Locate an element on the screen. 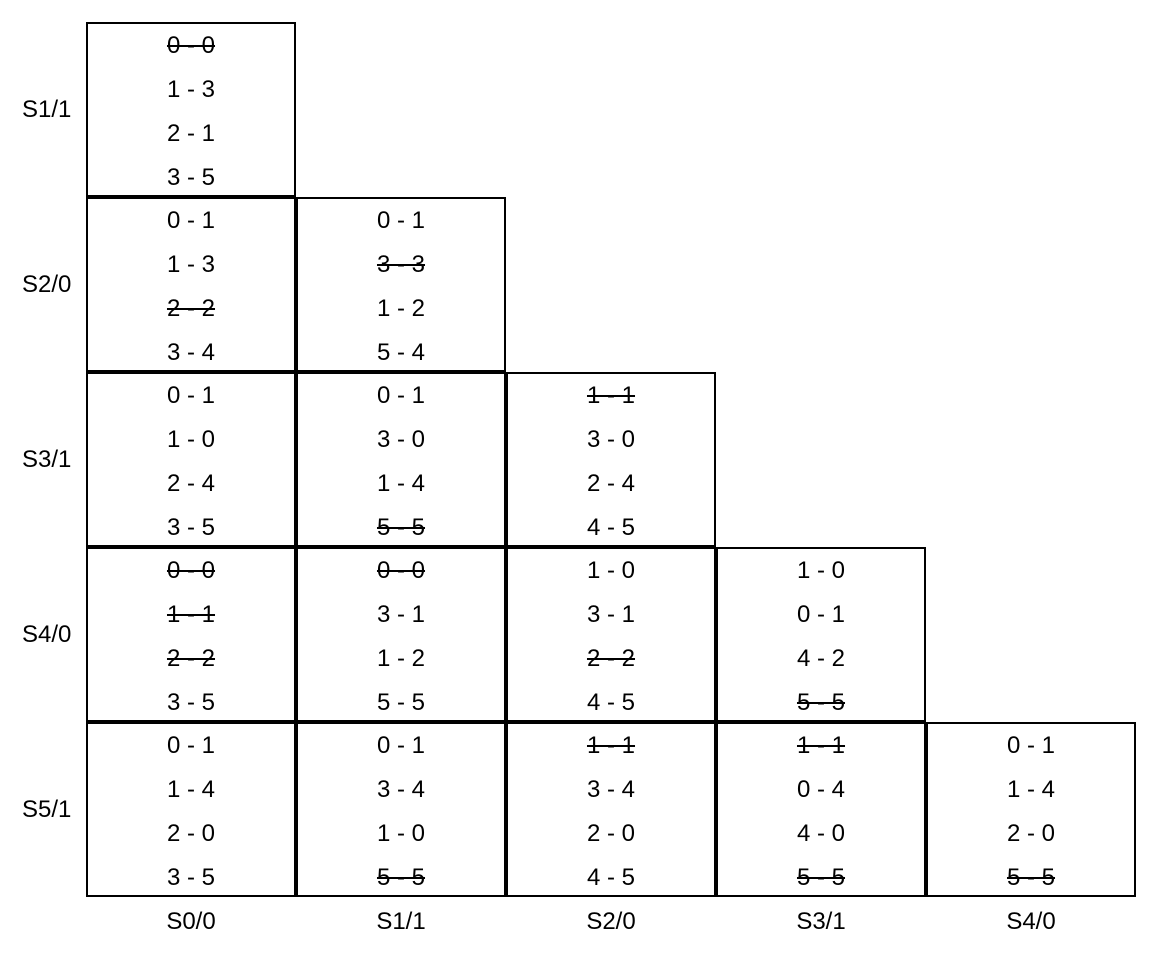 The height and width of the screenshot is (958, 1151). grid-cell: 0 - 1 1 - 3 2 - 2 3 - 4 is located at coordinates (191, 284).